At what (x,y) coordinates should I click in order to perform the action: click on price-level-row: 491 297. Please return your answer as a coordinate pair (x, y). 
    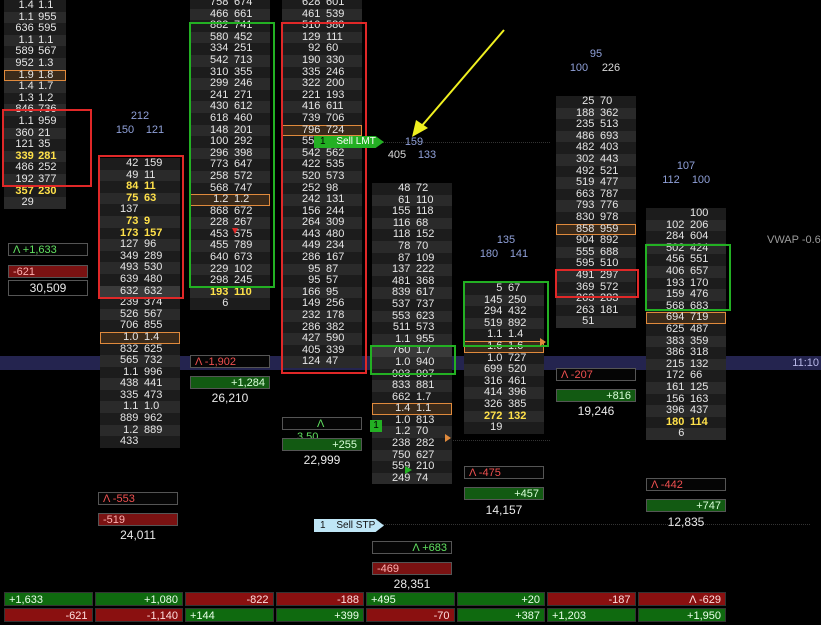
    Looking at the image, I should click on (596, 275).